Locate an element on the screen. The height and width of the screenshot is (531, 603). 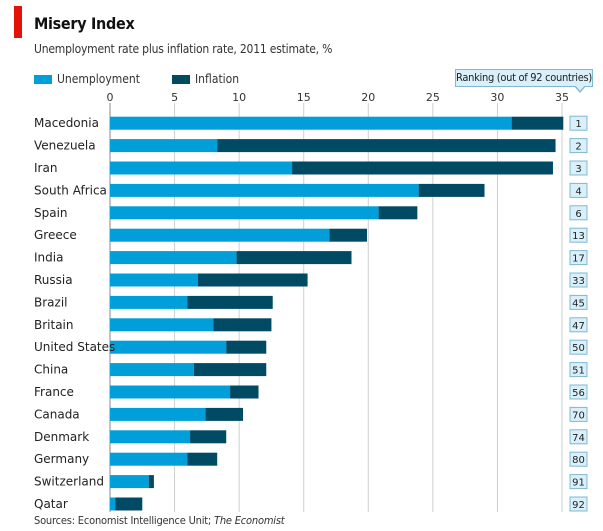
ranking-value: 1 is located at coordinates (578, 124).